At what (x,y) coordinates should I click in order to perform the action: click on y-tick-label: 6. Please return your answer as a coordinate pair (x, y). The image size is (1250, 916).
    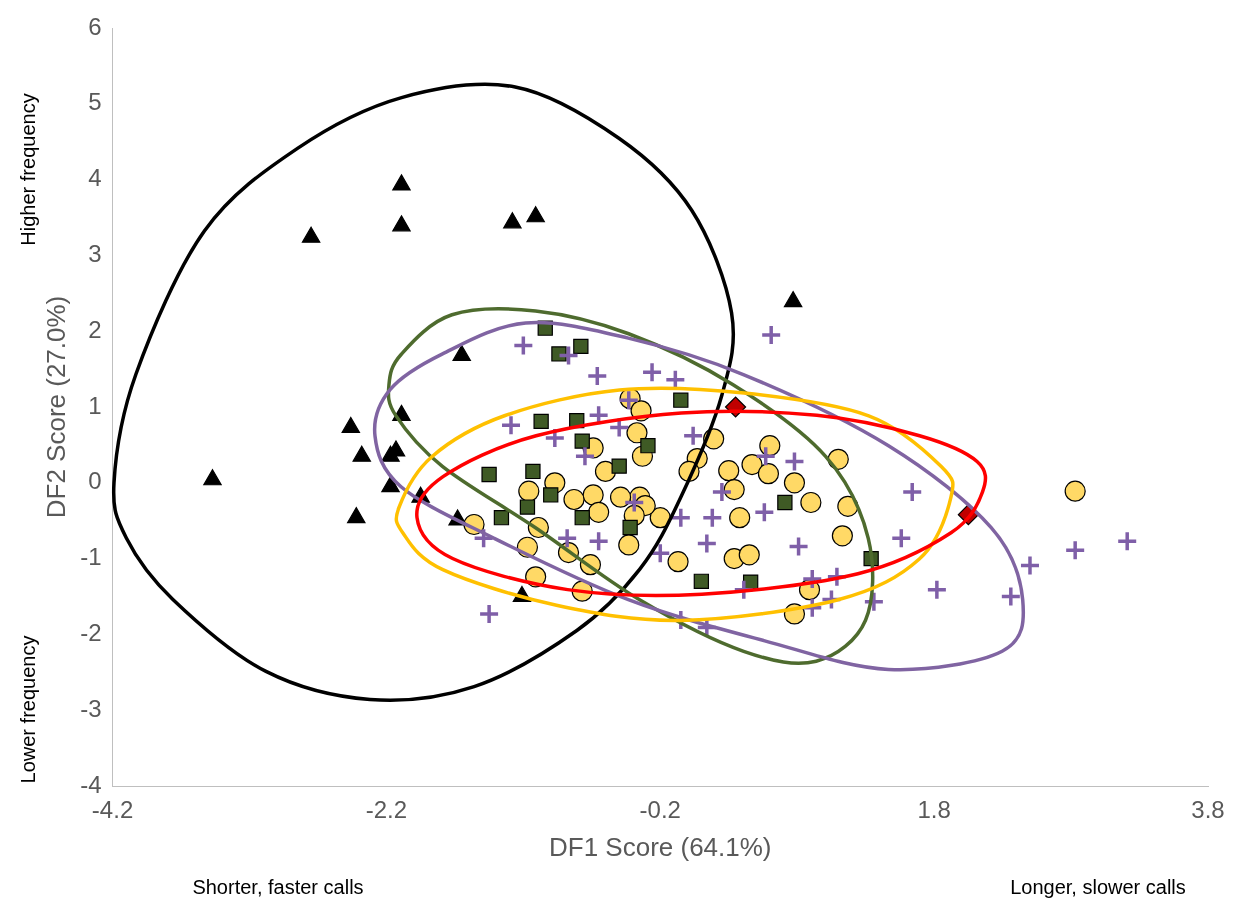
    Looking at the image, I should click on (95, 26).